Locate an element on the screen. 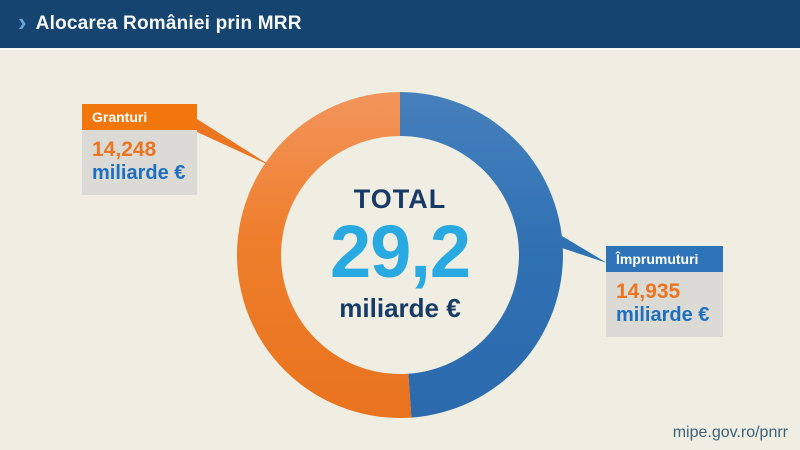 The height and width of the screenshot is (450, 800). donut-center-text: TOTAL 29,2 miliarde € is located at coordinates (400, 253).